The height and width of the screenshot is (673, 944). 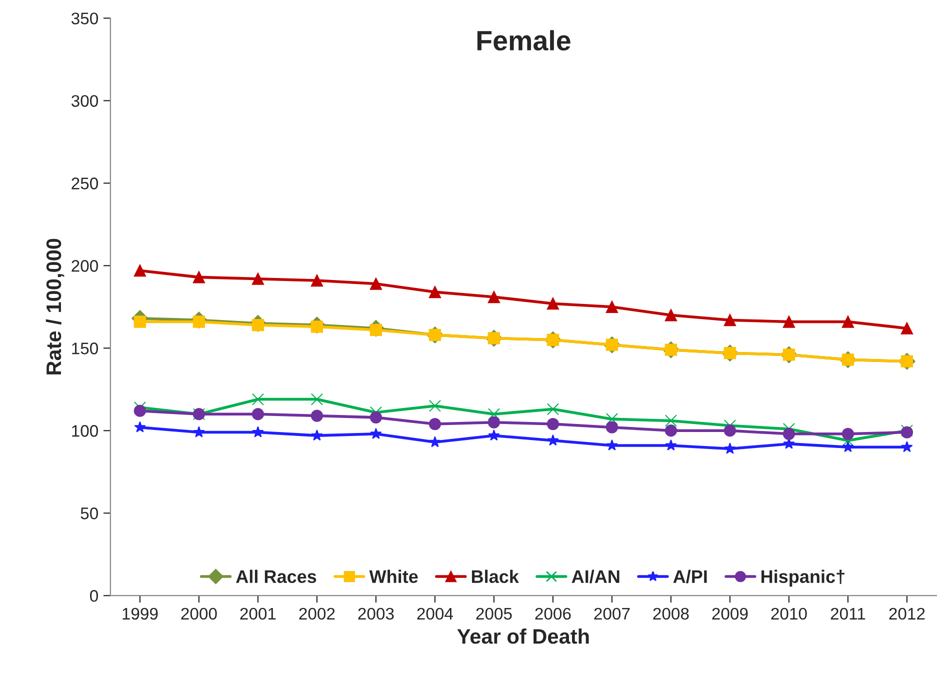 What do you see at coordinates (140, 614) in the screenshot?
I see `x-tick-label: 1999` at bounding box center [140, 614].